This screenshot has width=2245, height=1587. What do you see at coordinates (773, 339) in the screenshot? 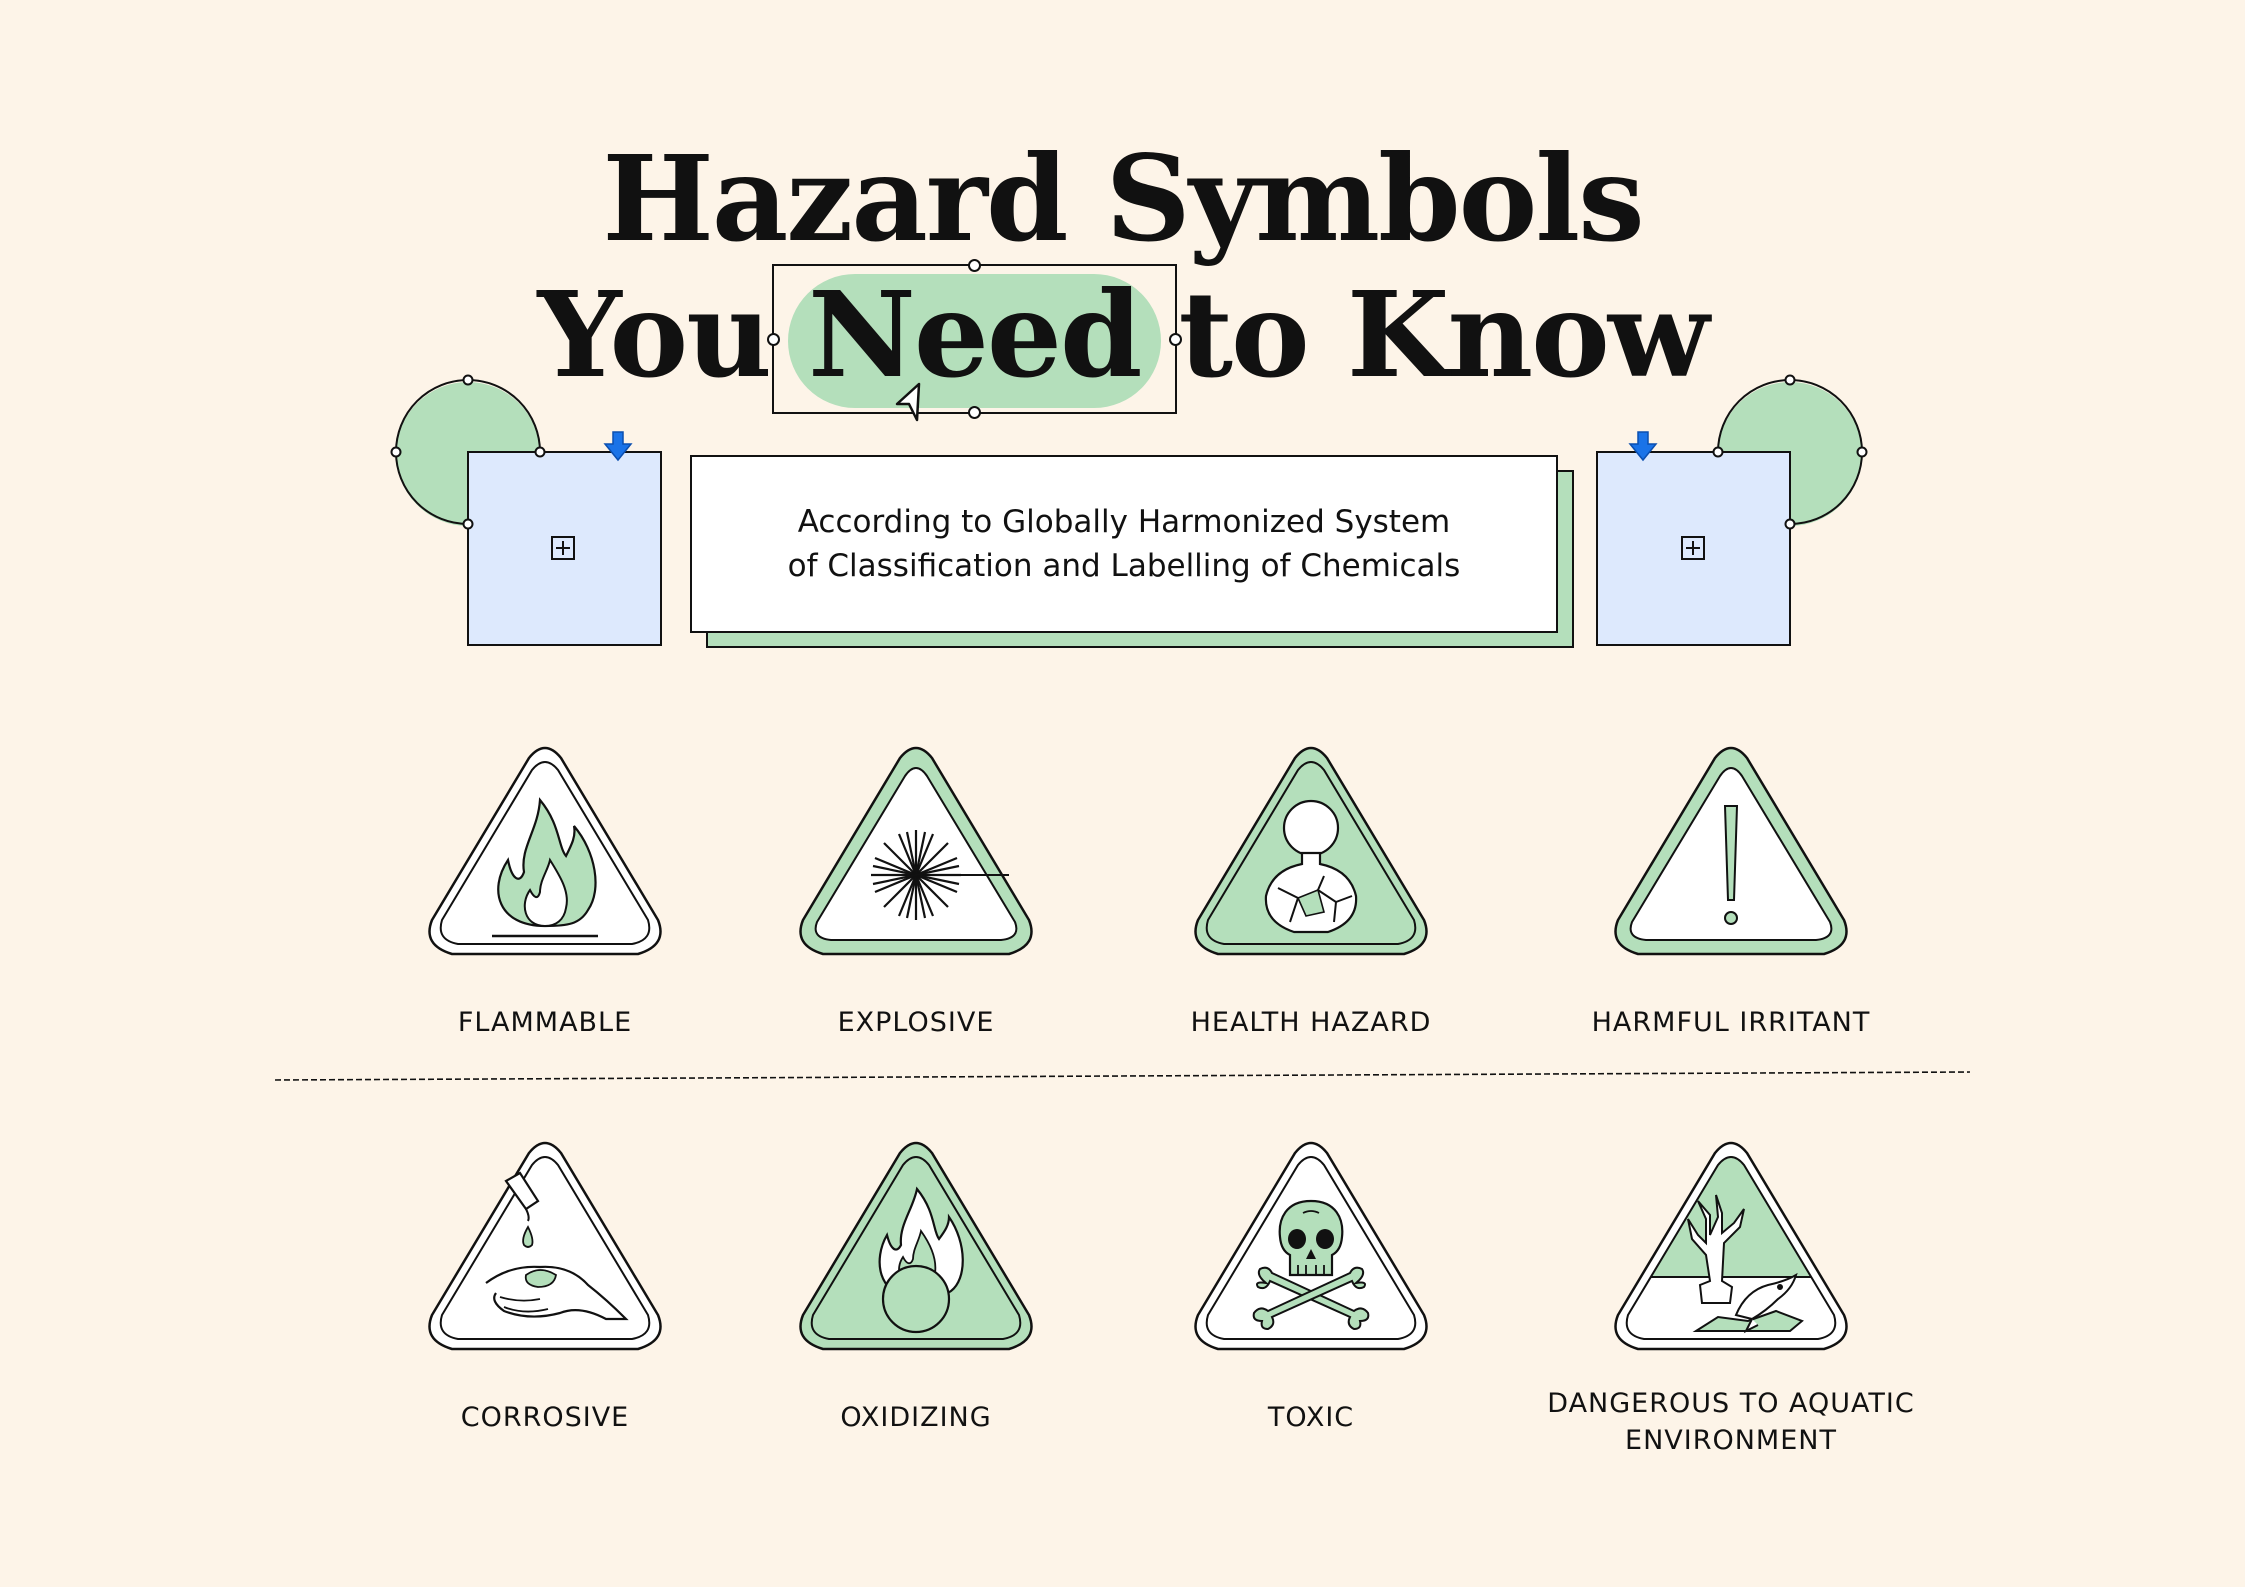
I see `selection-handle-left` at bounding box center [773, 339].